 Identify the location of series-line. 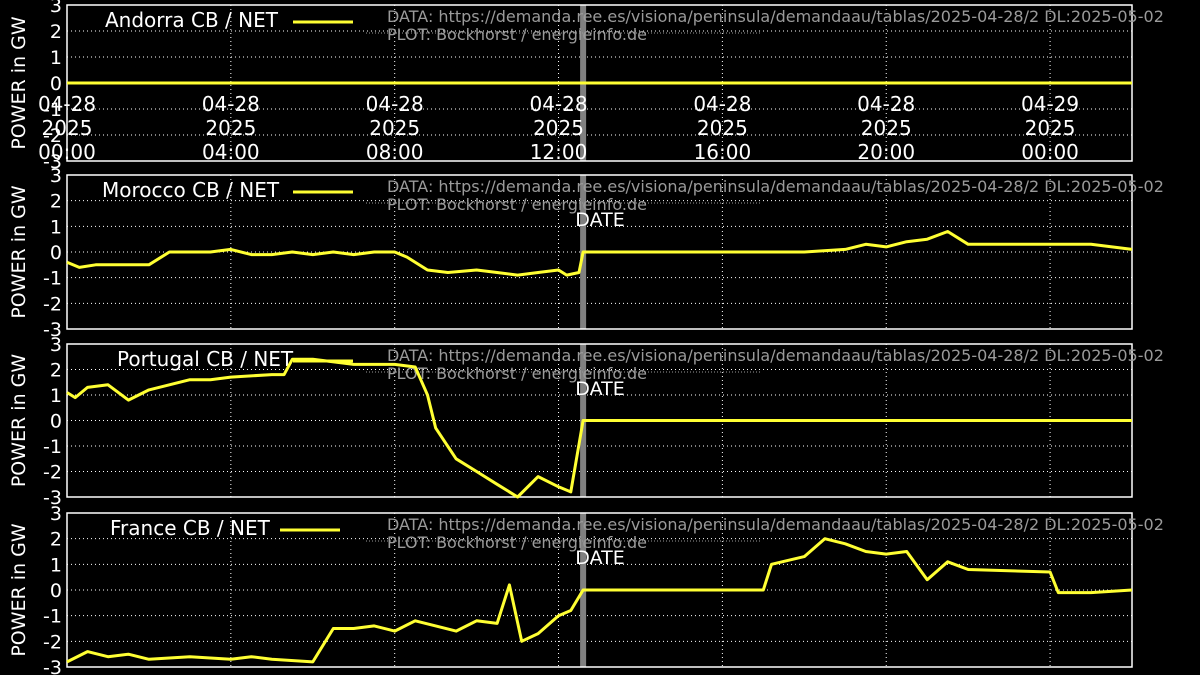
(599, 253).